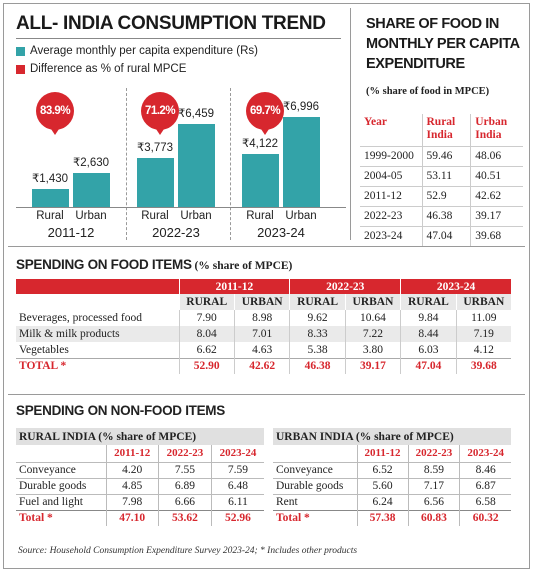 The height and width of the screenshot is (572, 533). Describe the element at coordinates (206, 334) in the screenshot. I see `food-value-cell: 8.04` at that location.